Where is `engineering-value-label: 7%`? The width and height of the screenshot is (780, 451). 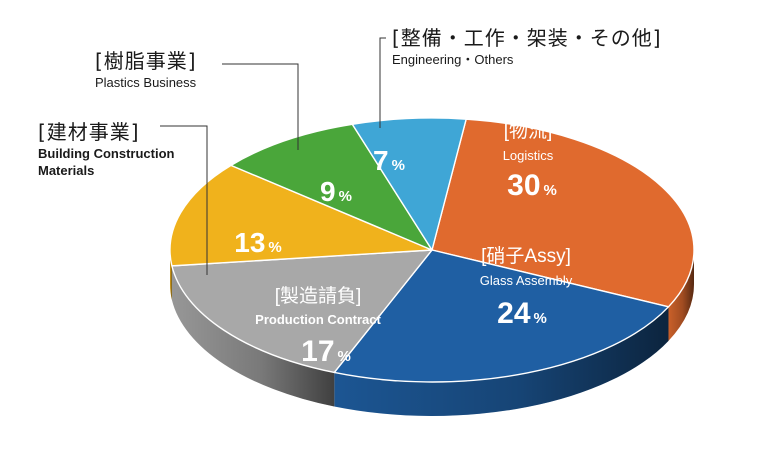
engineering-value-label: 7% is located at coordinates (389, 160).